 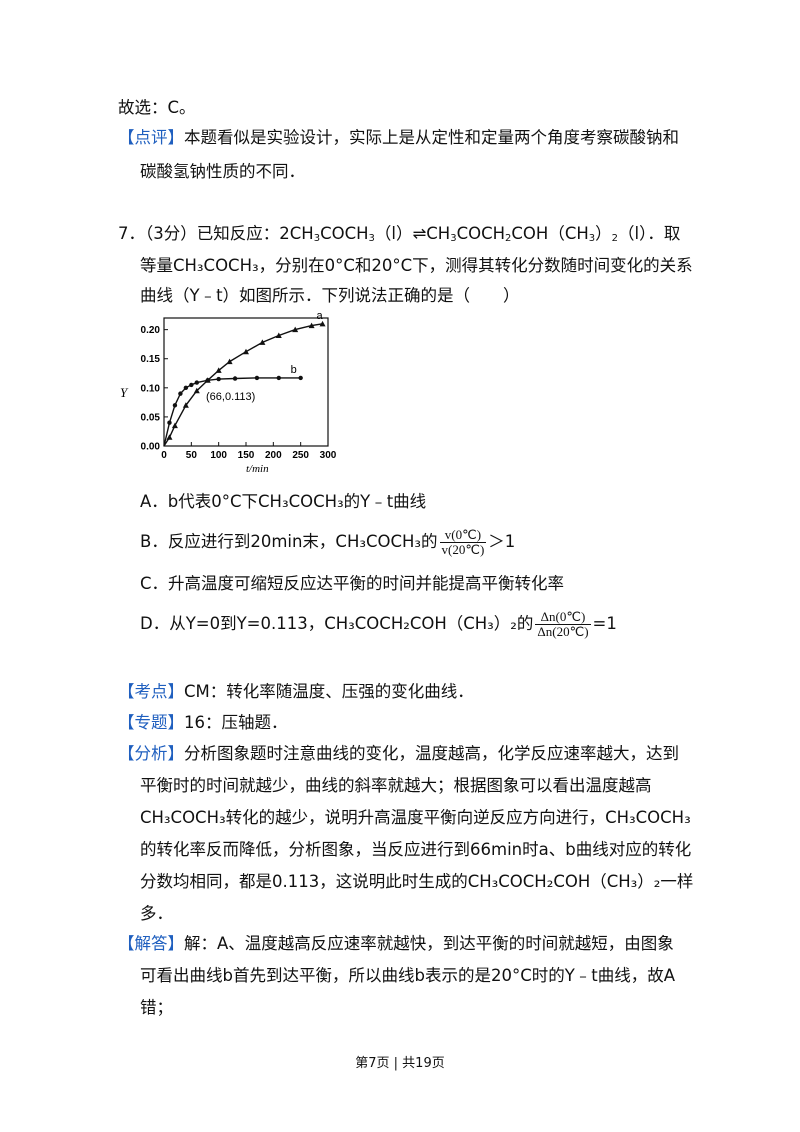 What do you see at coordinates (352, 583) in the screenshot?
I see `option-c: C．升高温度可缩短反应达平衡的时间并能提高平衡转化率` at bounding box center [352, 583].